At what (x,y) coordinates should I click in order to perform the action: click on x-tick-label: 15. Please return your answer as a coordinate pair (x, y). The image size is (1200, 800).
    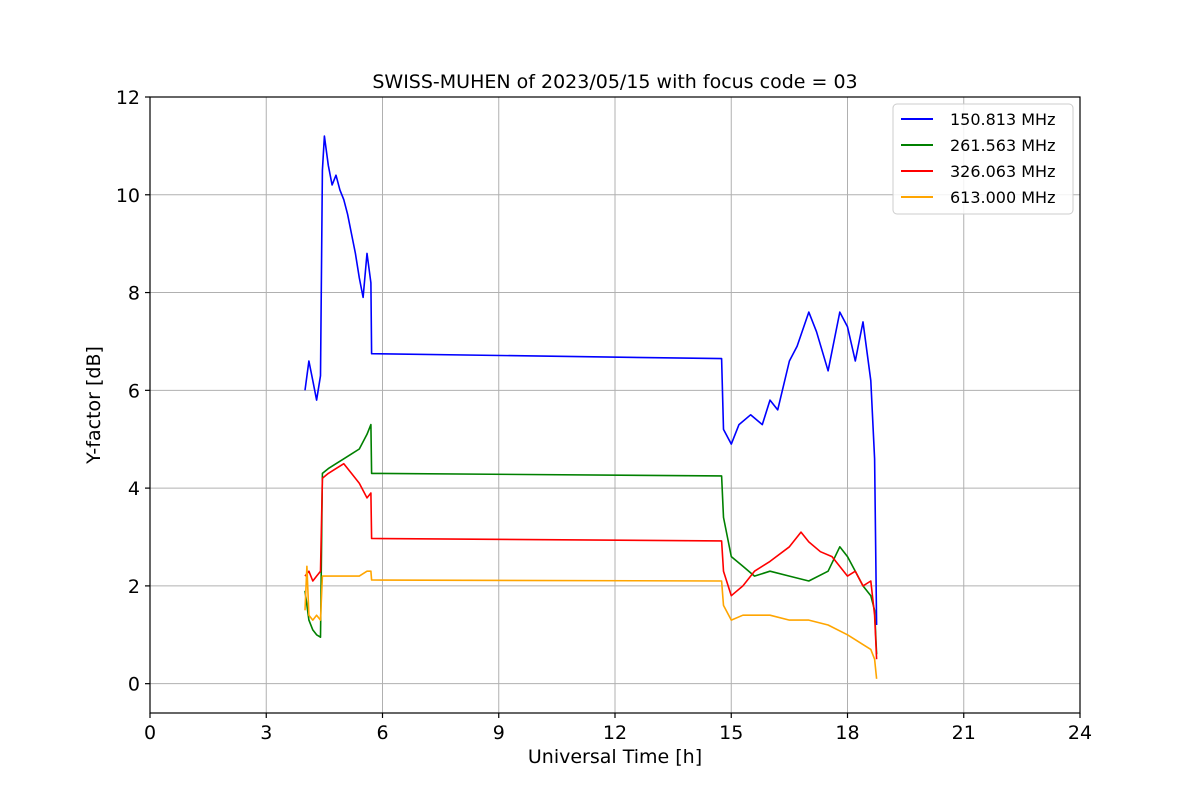
    Looking at the image, I should click on (731, 733).